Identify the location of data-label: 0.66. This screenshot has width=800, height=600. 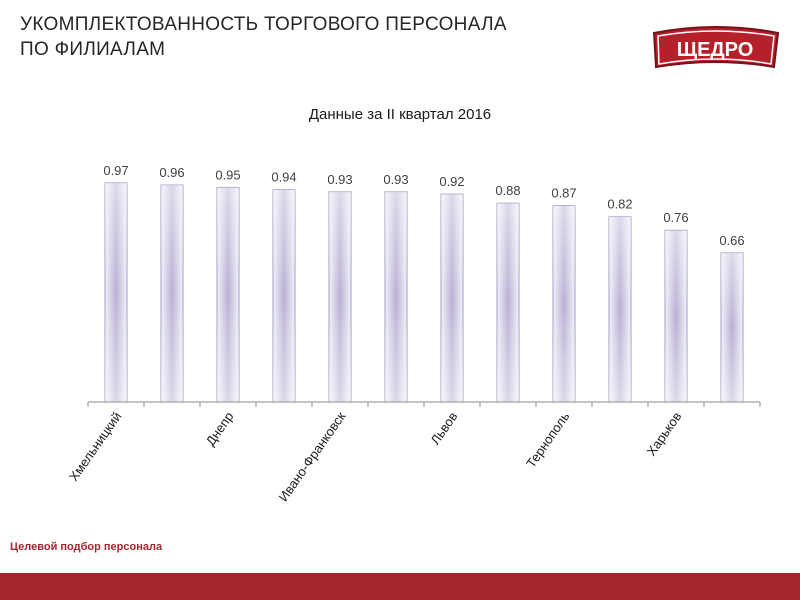
(731, 240).